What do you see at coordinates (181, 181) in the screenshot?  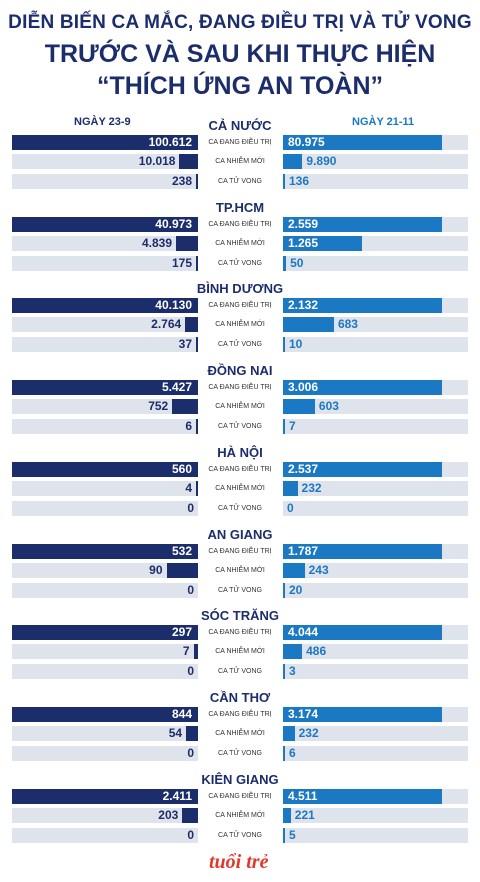 I see `left-value-label: 238` at bounding box center [181, 181].